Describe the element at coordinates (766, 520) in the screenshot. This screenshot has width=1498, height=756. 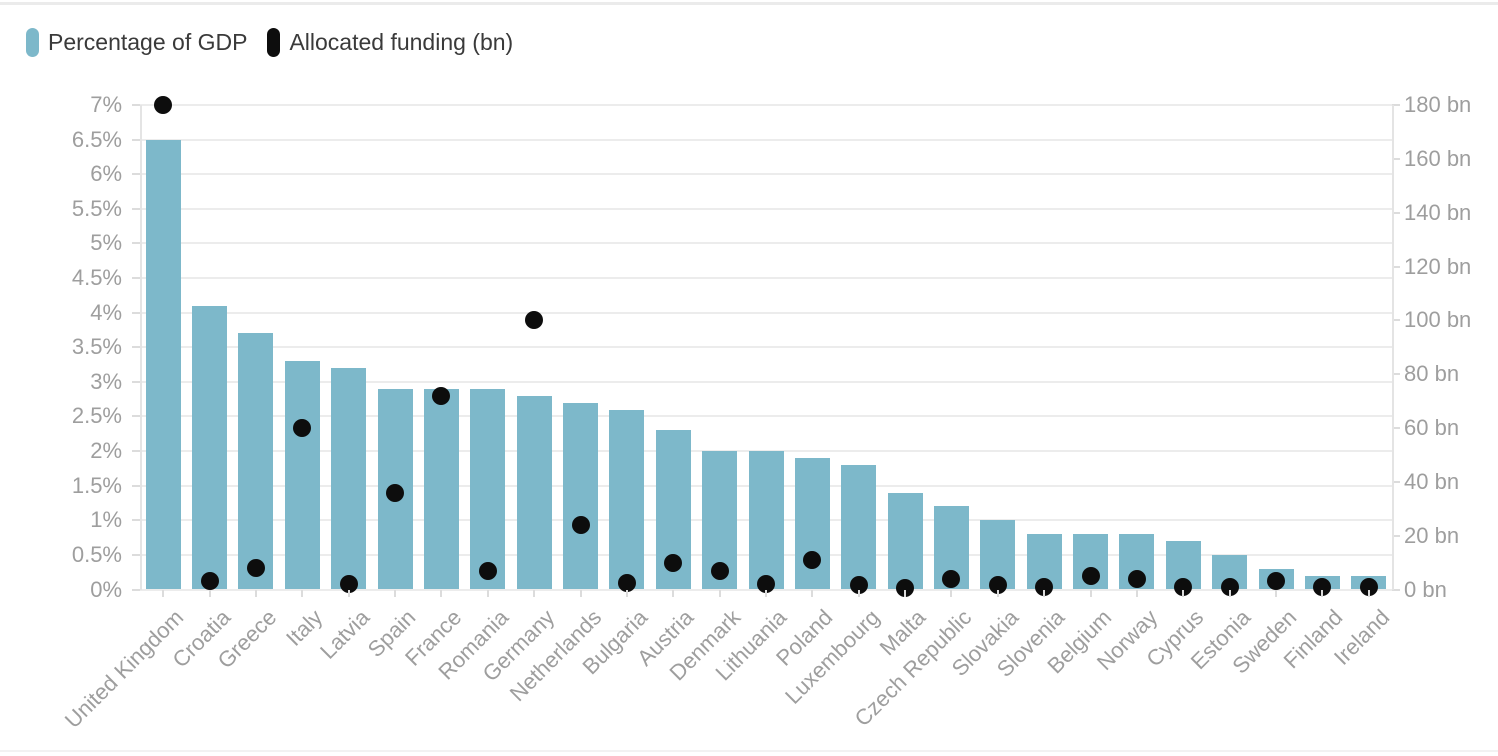
I see `bar-lithuania` at that location.